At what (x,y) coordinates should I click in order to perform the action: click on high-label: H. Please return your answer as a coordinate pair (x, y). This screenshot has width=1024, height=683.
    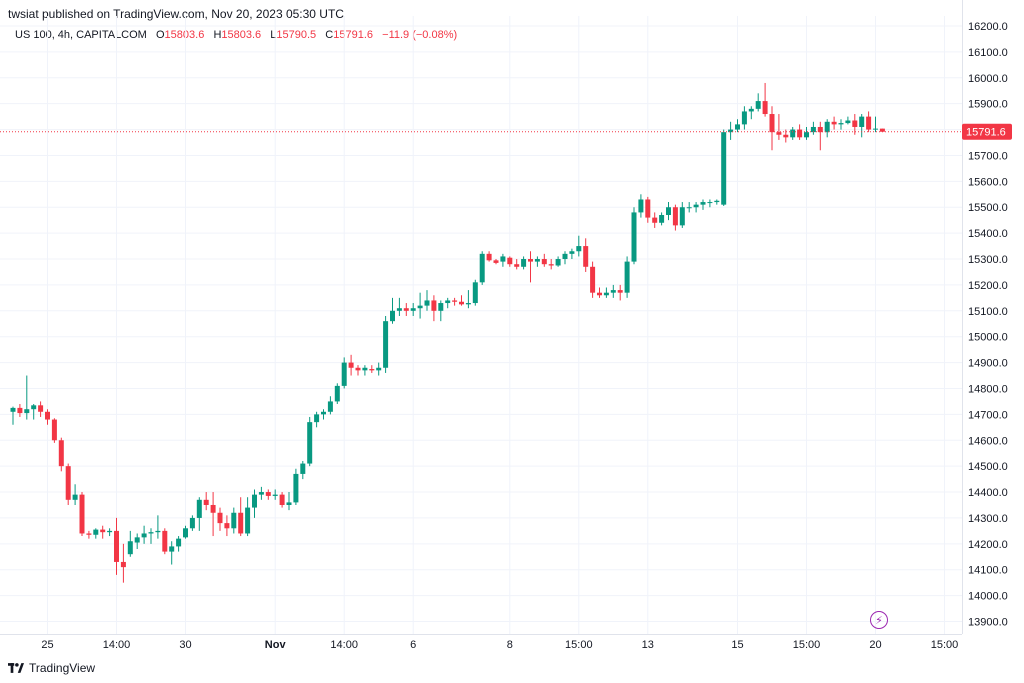
    Looking at the image, I should click on (217, 35).